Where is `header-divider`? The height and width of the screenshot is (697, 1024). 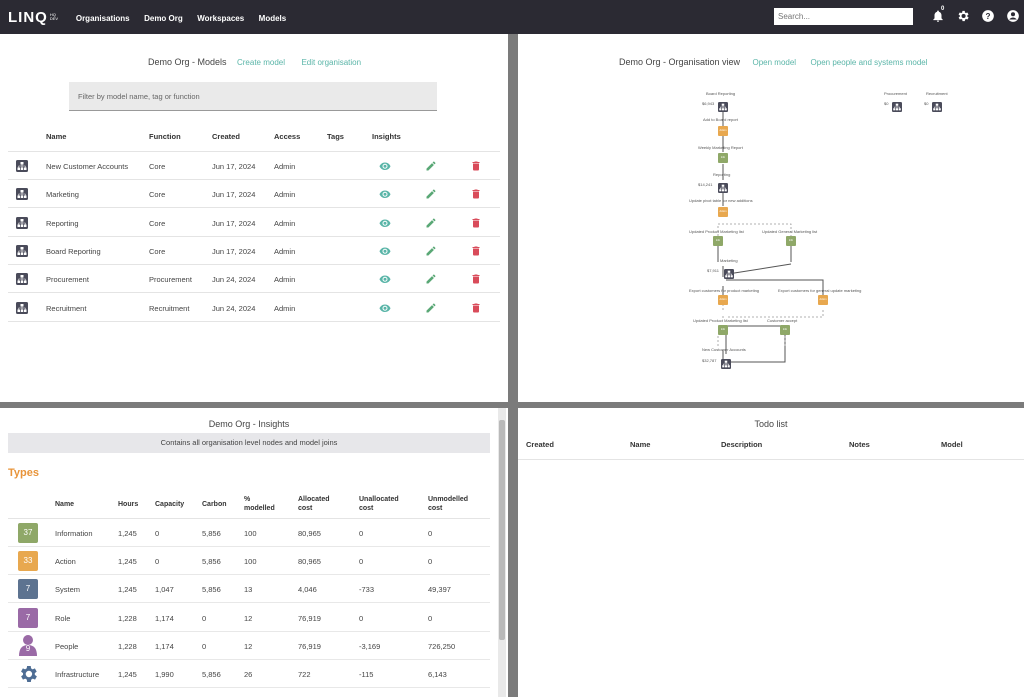
header-divider is located at coordinates (254, 151).